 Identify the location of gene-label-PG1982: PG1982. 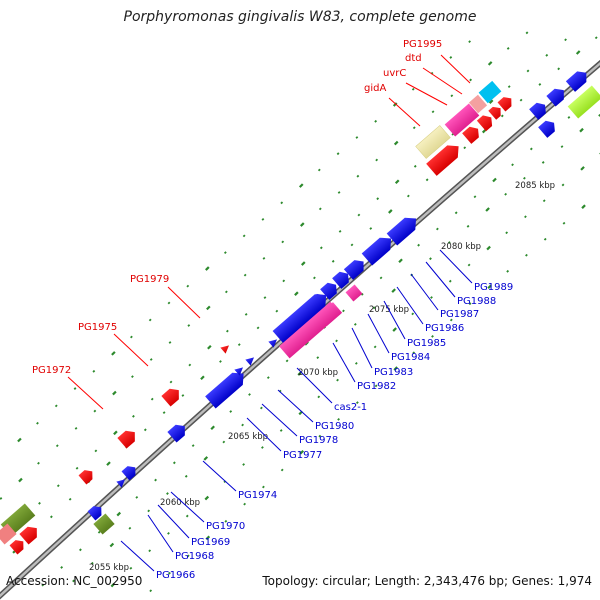
(376, 386).